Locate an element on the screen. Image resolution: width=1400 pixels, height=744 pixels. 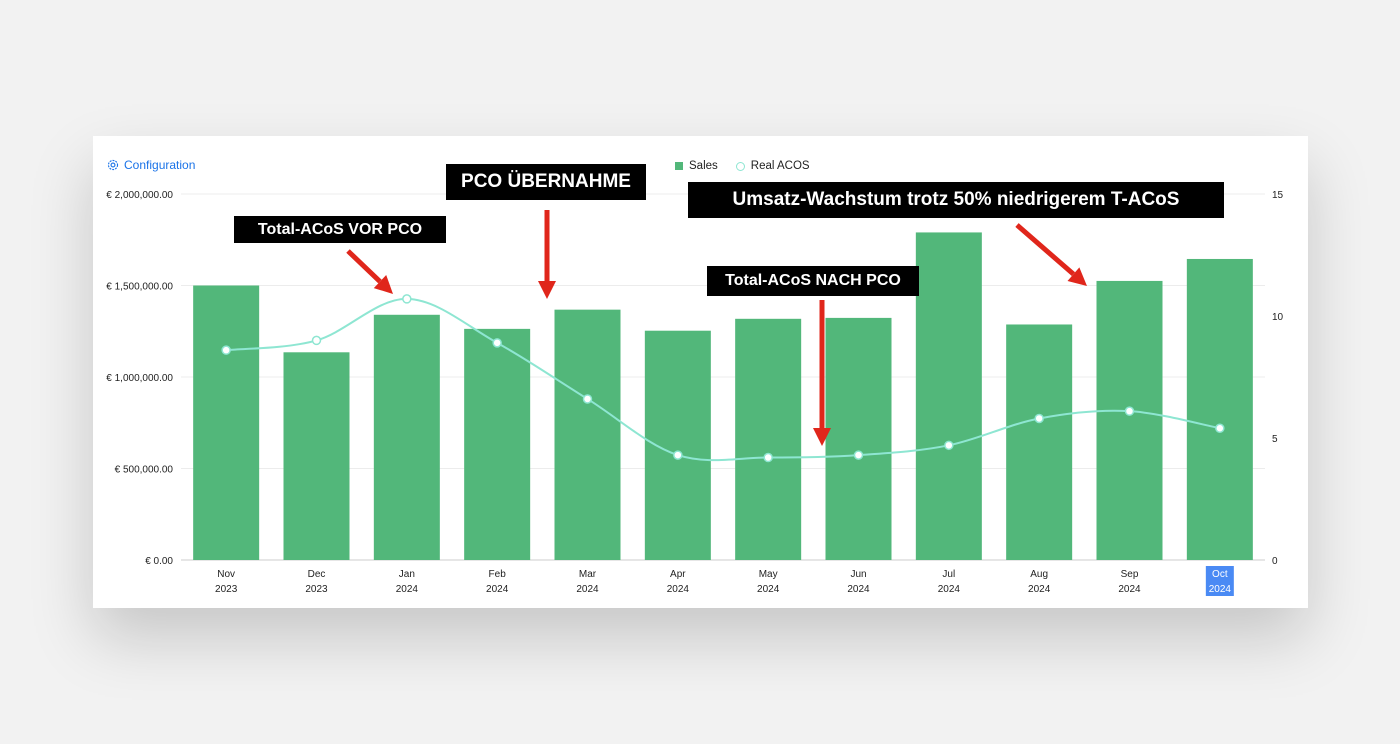
y-left-tick-label: € 0.00 is located at coordinates (159, 561).